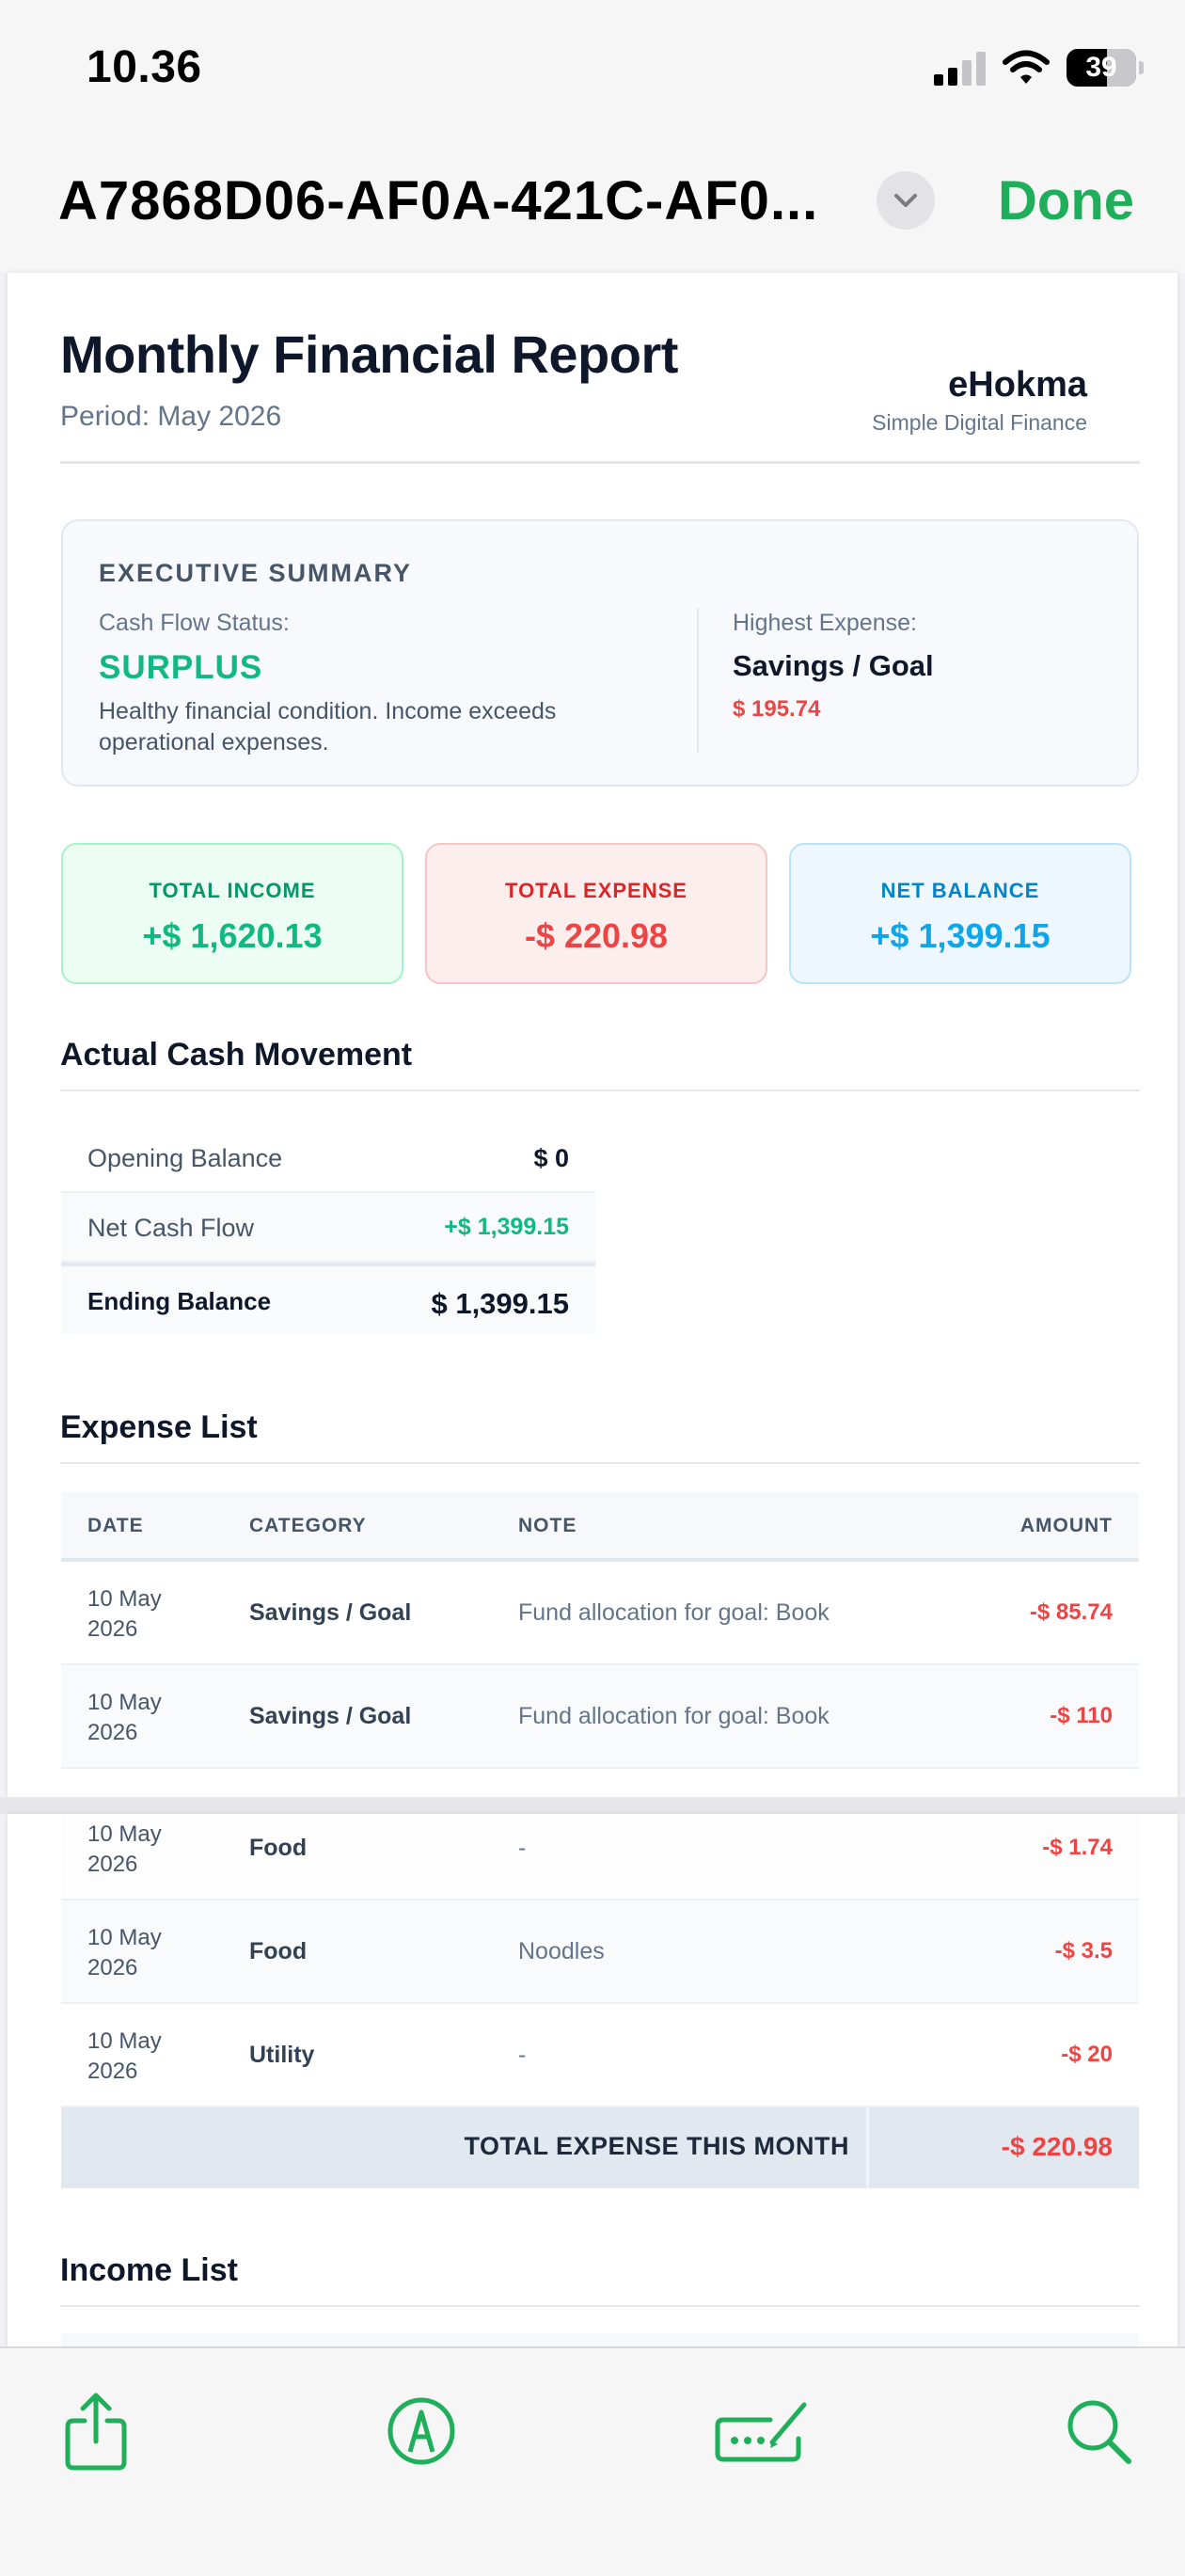 The width and height of the screenshot is (1185, 2576). I want to click on share-button, so click(96, 2431).